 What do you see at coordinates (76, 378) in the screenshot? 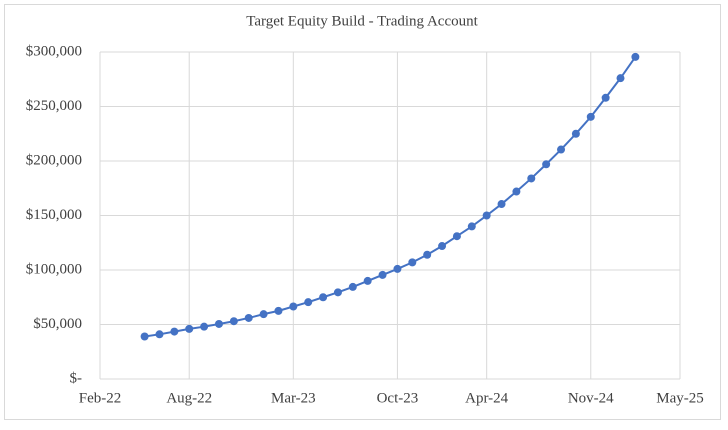
I see `y-tick-label: $-` at bounding box center [76, 378].